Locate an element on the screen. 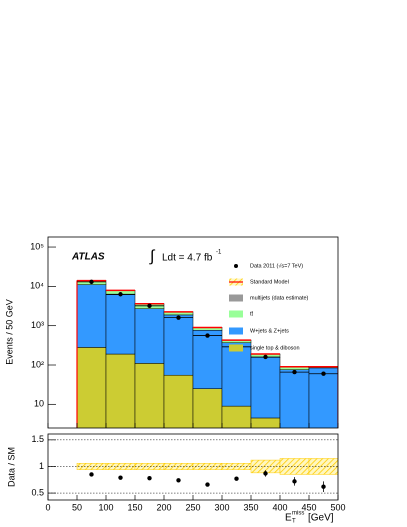 This screenshot has height=527, width=407. x-tick-label: 150 is located at coordinates (134, 507).